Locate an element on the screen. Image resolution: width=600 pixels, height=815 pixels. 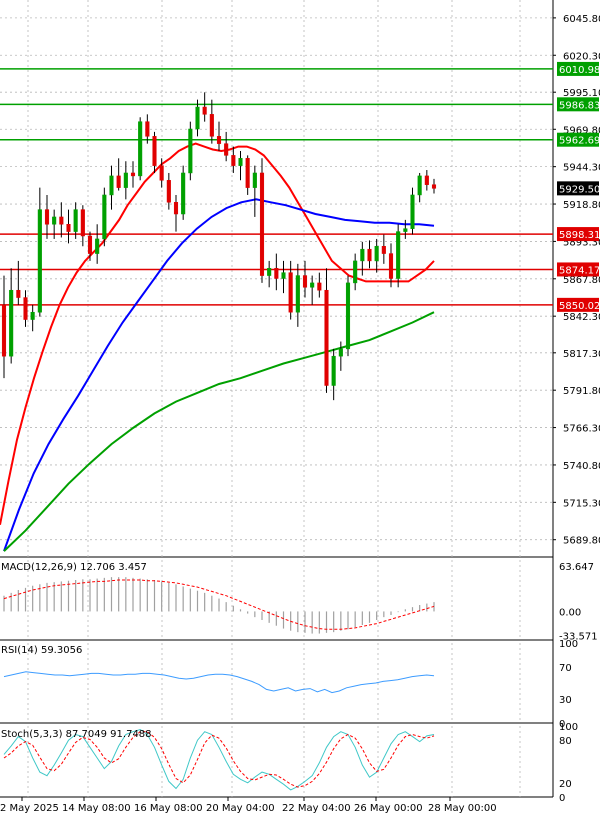
price-tick-label: 5817.30 is located at coordinates (581, 354).